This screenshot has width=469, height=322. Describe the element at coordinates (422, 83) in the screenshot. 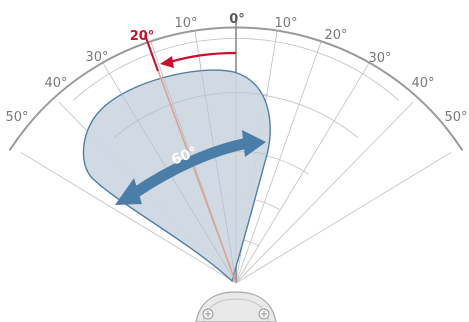

I see `scale-label-right-40: 40°` at that location.